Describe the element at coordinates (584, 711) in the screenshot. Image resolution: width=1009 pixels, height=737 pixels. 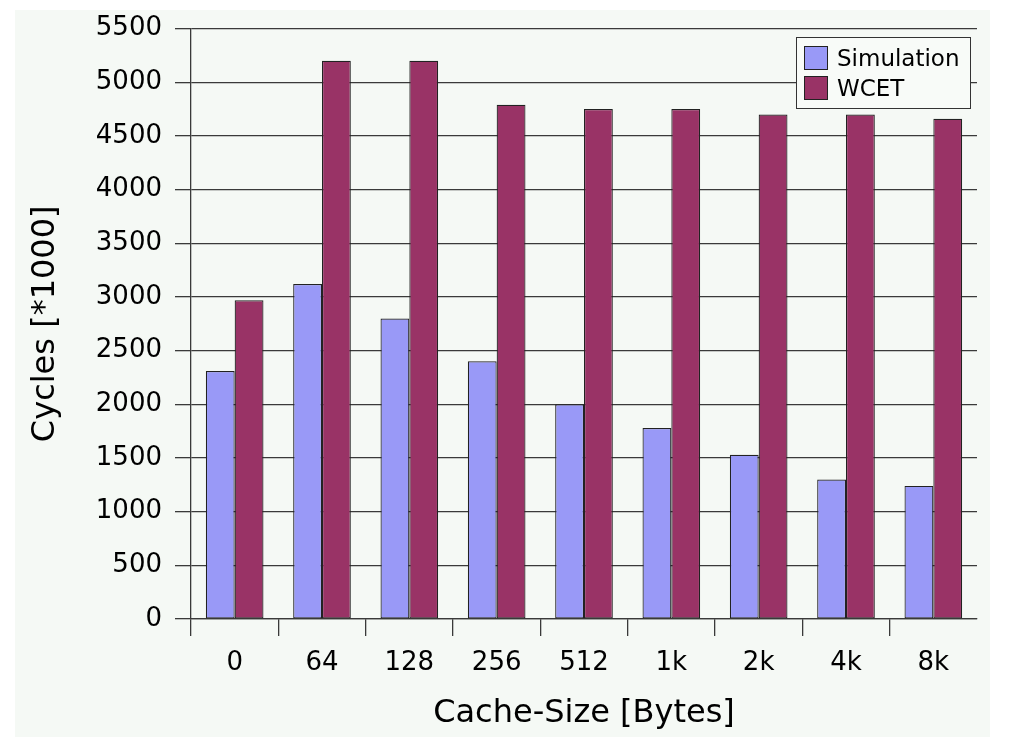
I see `x-axis-title: Cache-Size [Bytes]` at that location.